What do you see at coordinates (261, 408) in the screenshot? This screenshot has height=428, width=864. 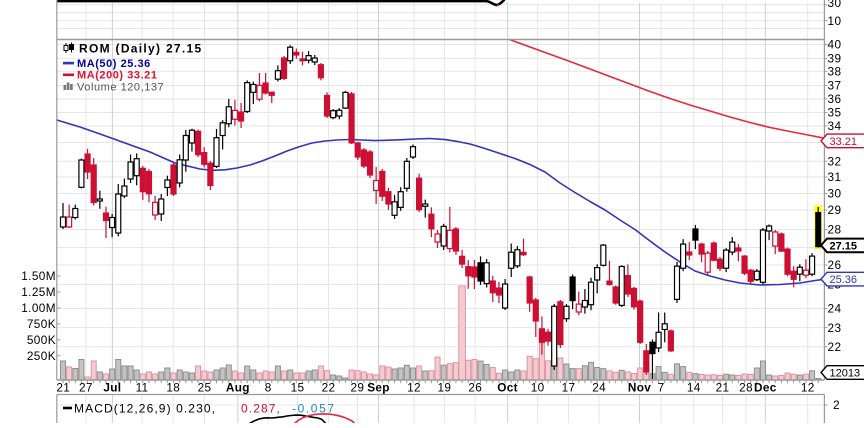 I see `svg-text: 0.287,` at bounding box center [261, 408].